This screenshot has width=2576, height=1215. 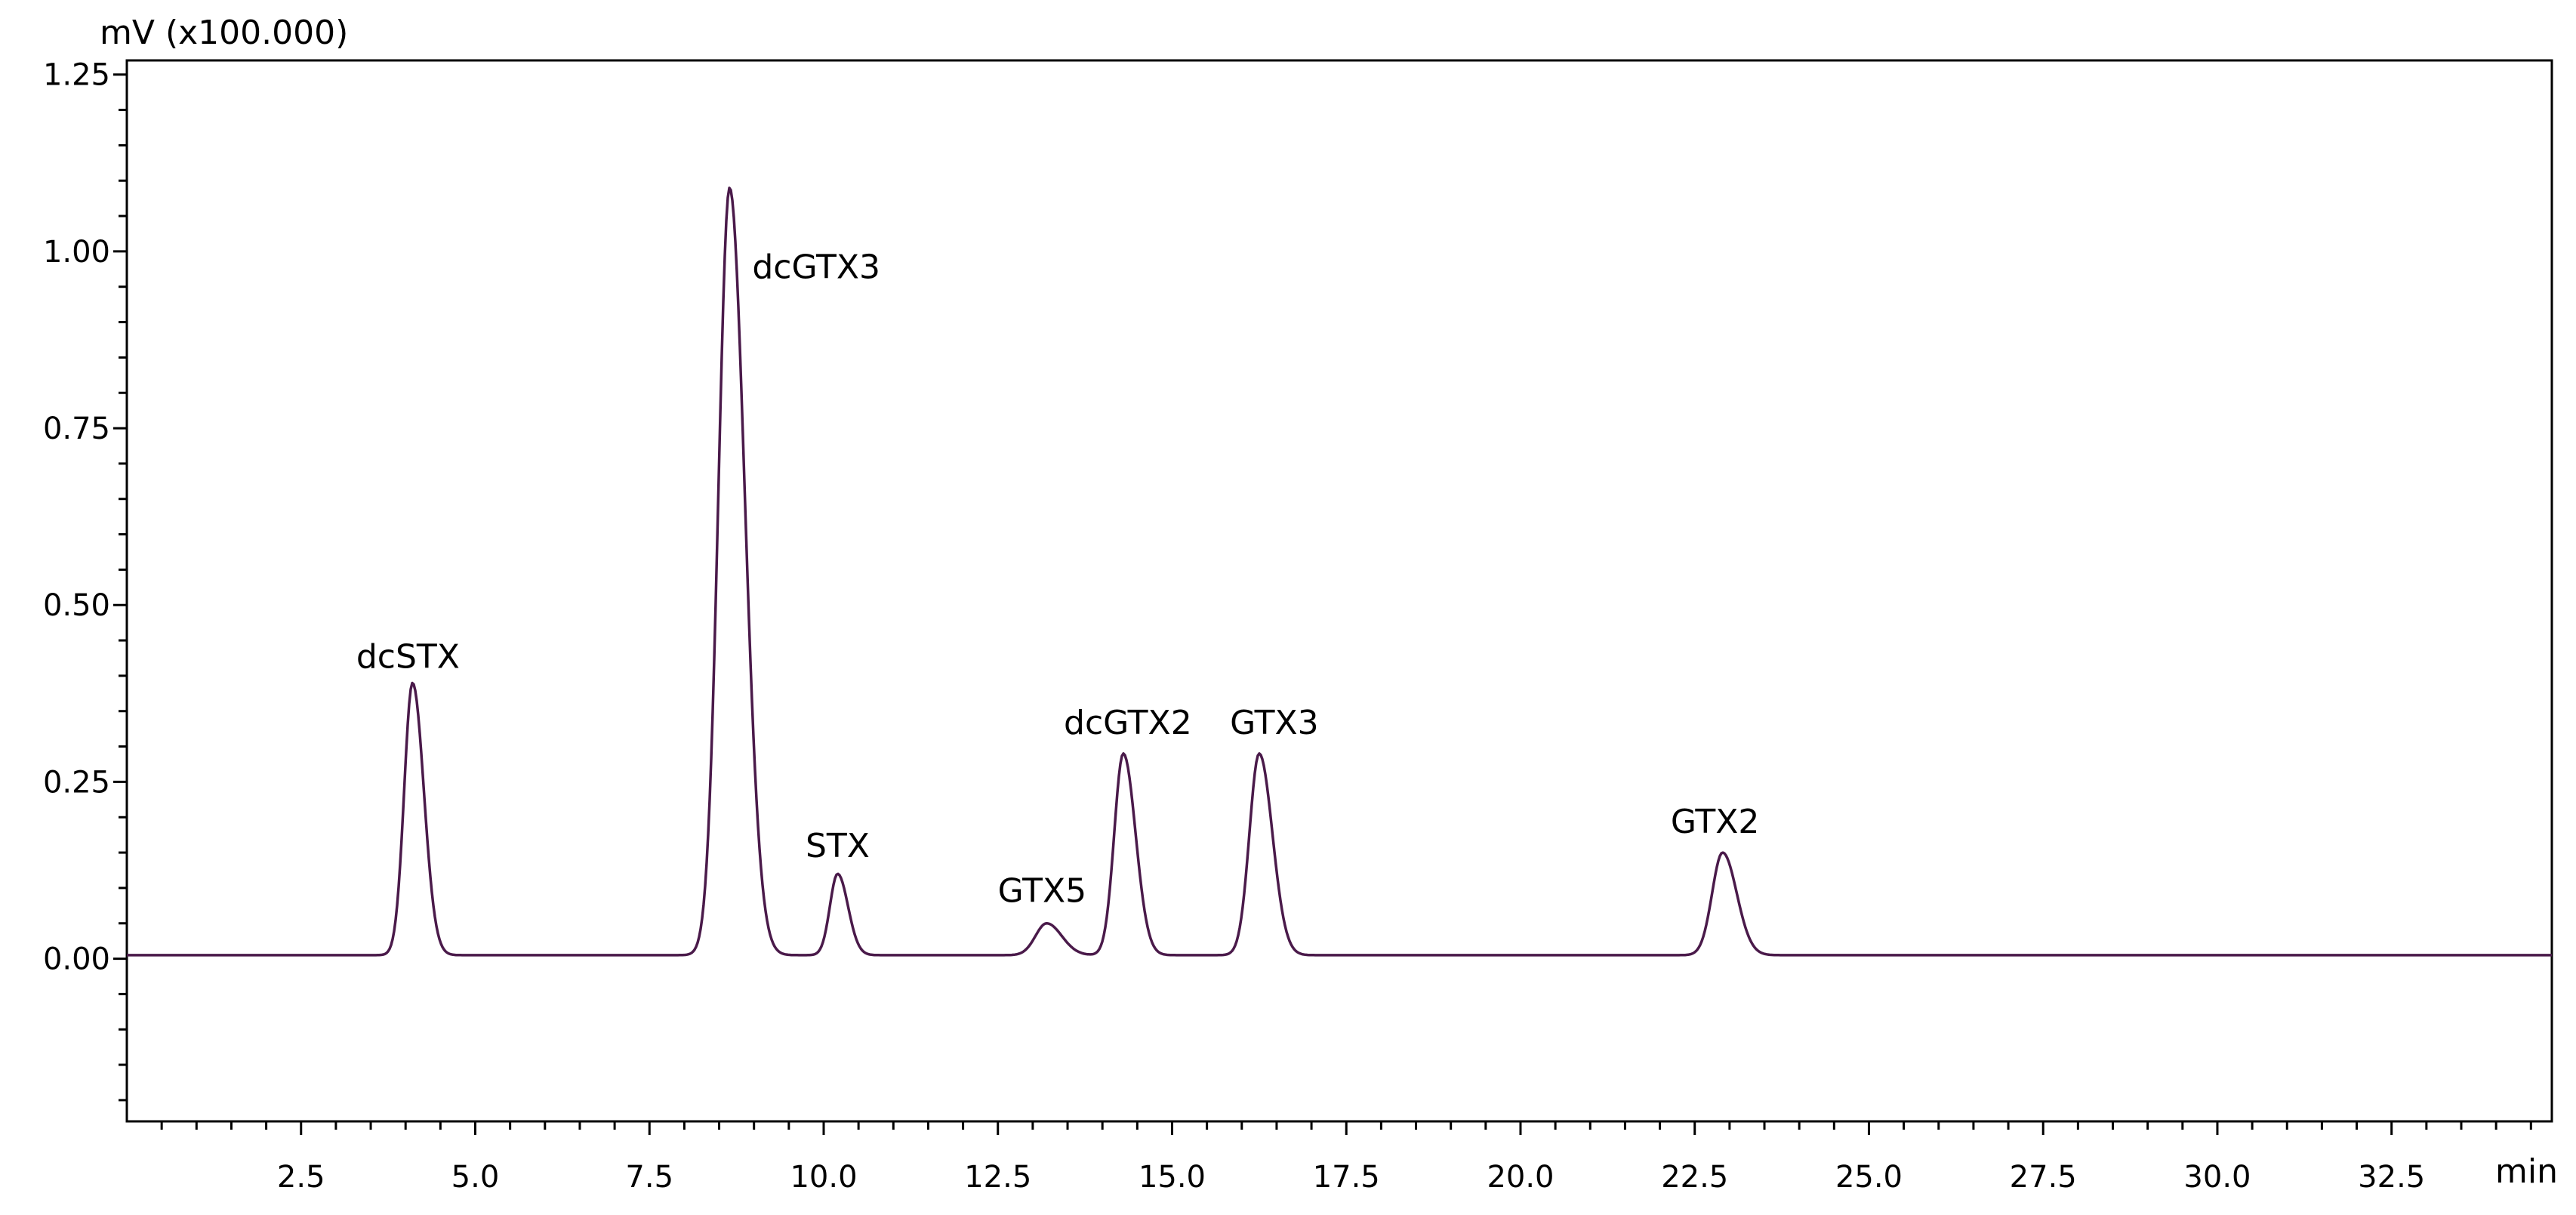 What do you see at coordinates (1042, 891) in the screenshot?
I see `peak-label-gtx5: GTX5` at bounding box center [1042, 891].